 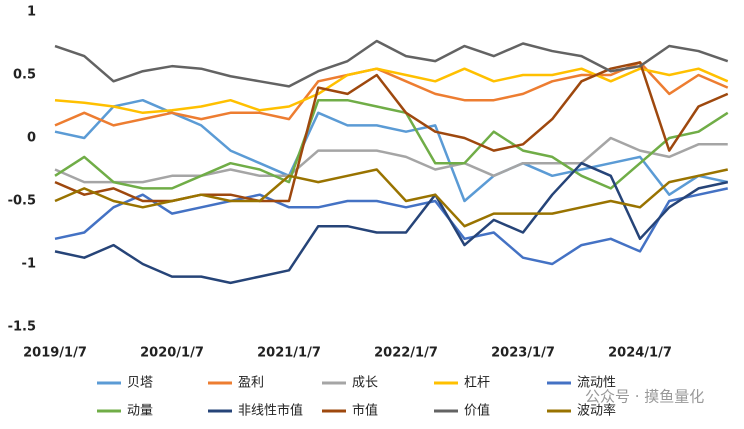 What do you see at coordinates (24, 75) in the screenshot?
I see `y-tick-label: 0.5` at bounding box center [24, 75].